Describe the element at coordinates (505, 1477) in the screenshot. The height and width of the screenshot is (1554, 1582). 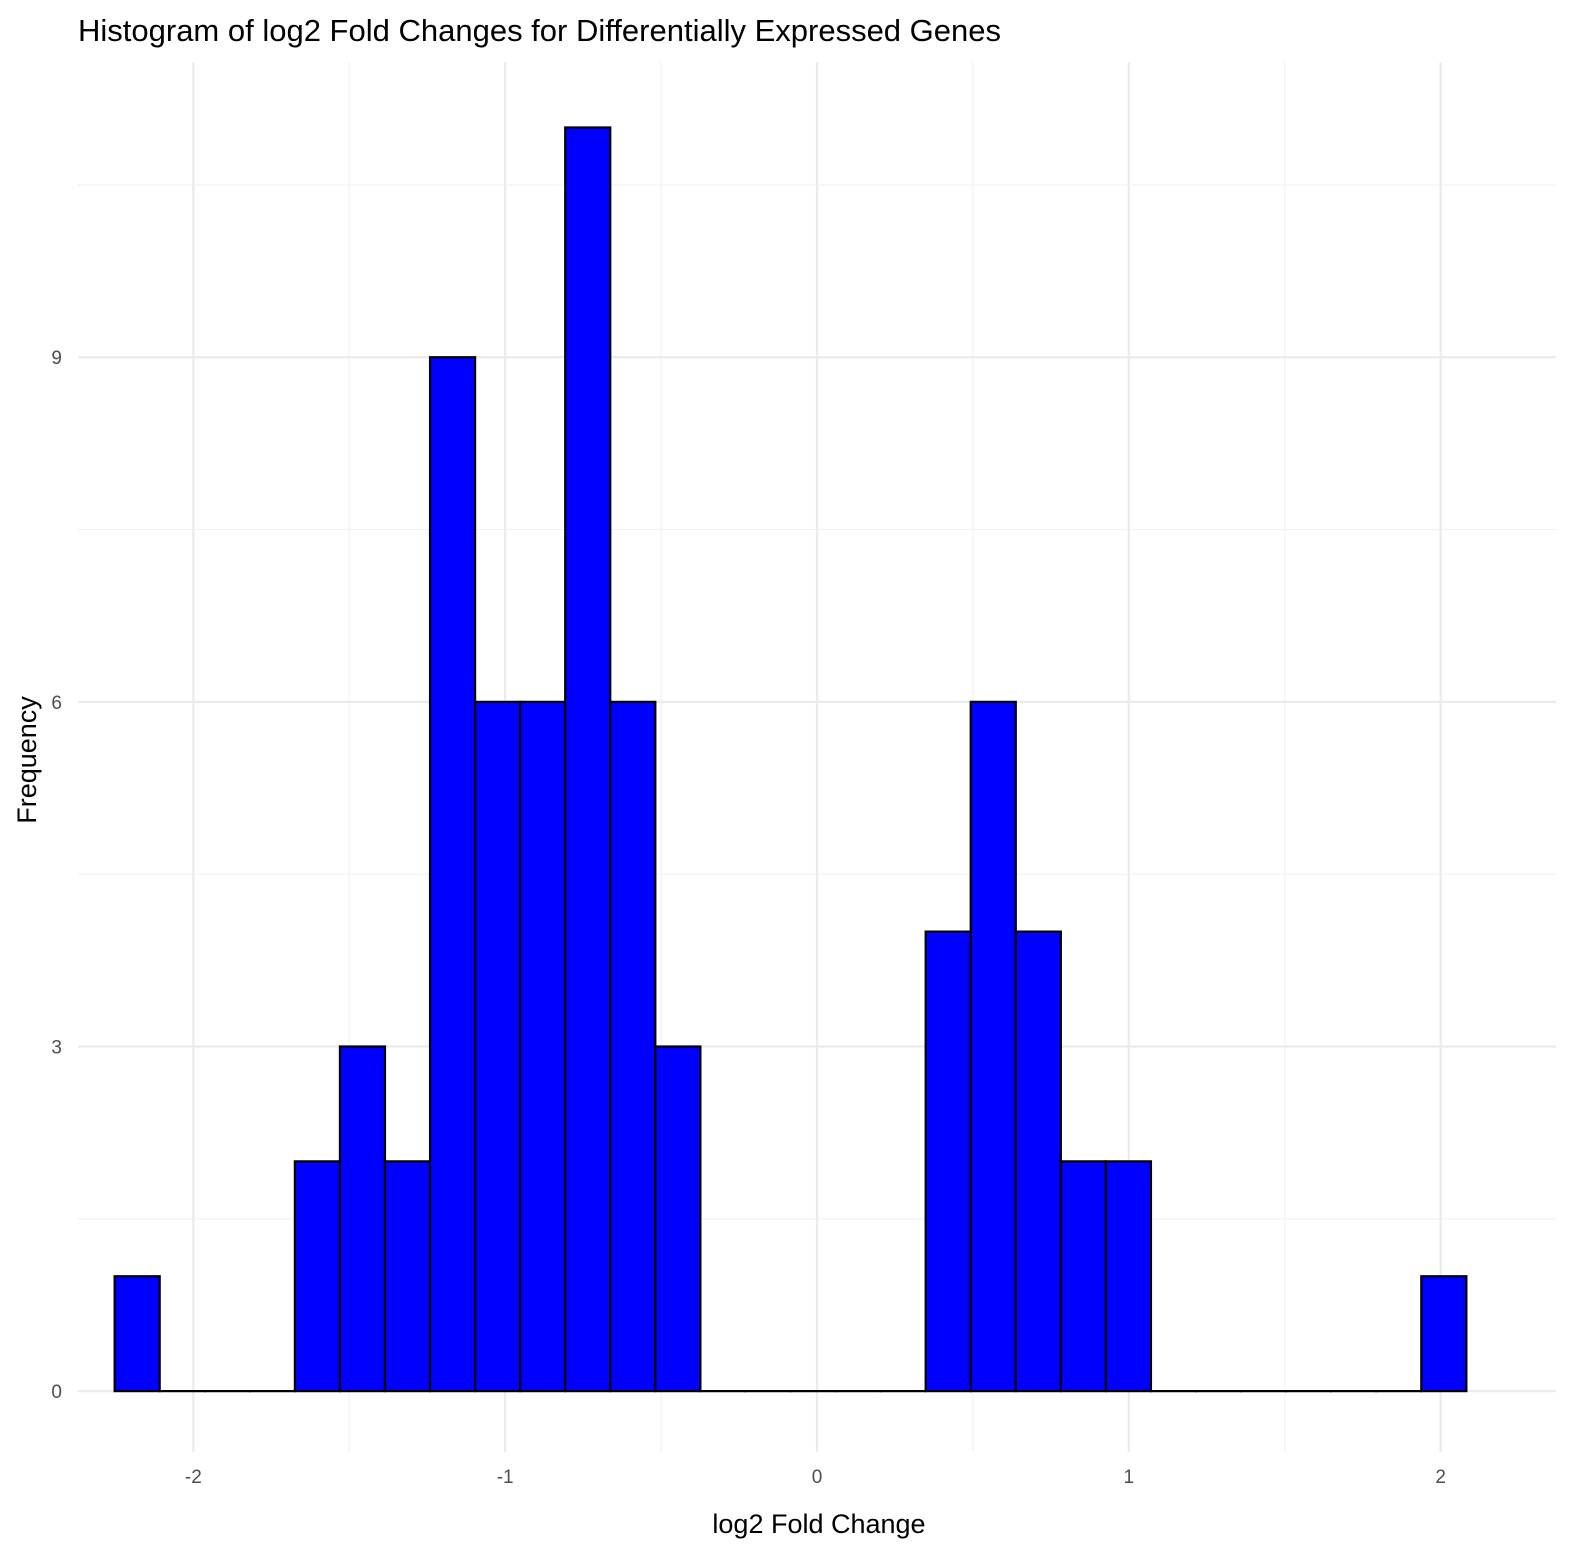
I see `x-tick-label: -1` at that location.